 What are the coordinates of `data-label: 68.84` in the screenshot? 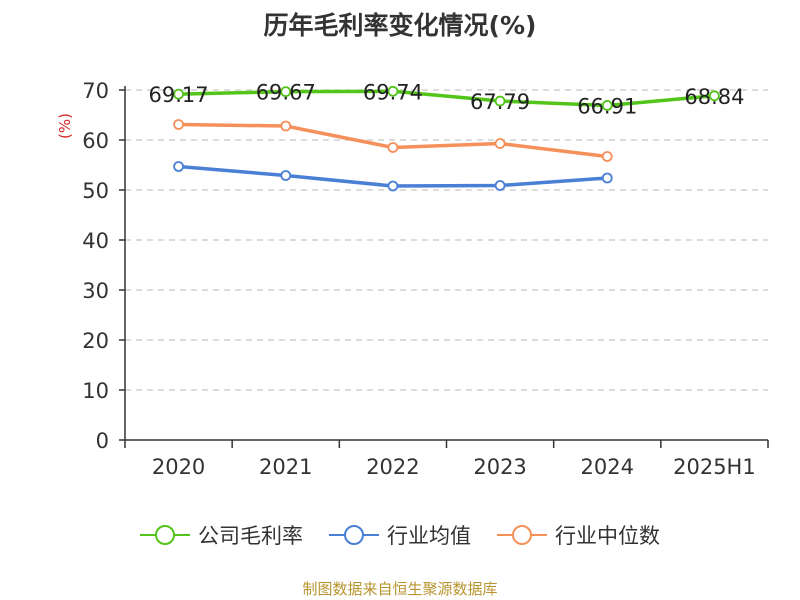 It's located at (714, 97).